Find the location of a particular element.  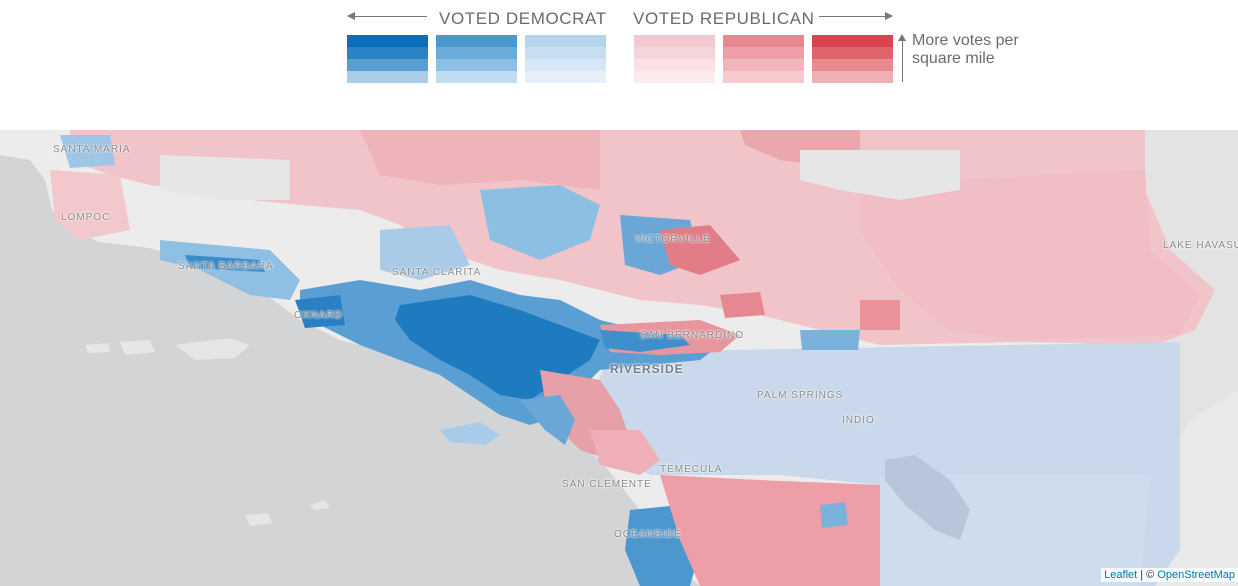

place-label-oceanside: OCEANSIDE is located at coordinates (648, 534).